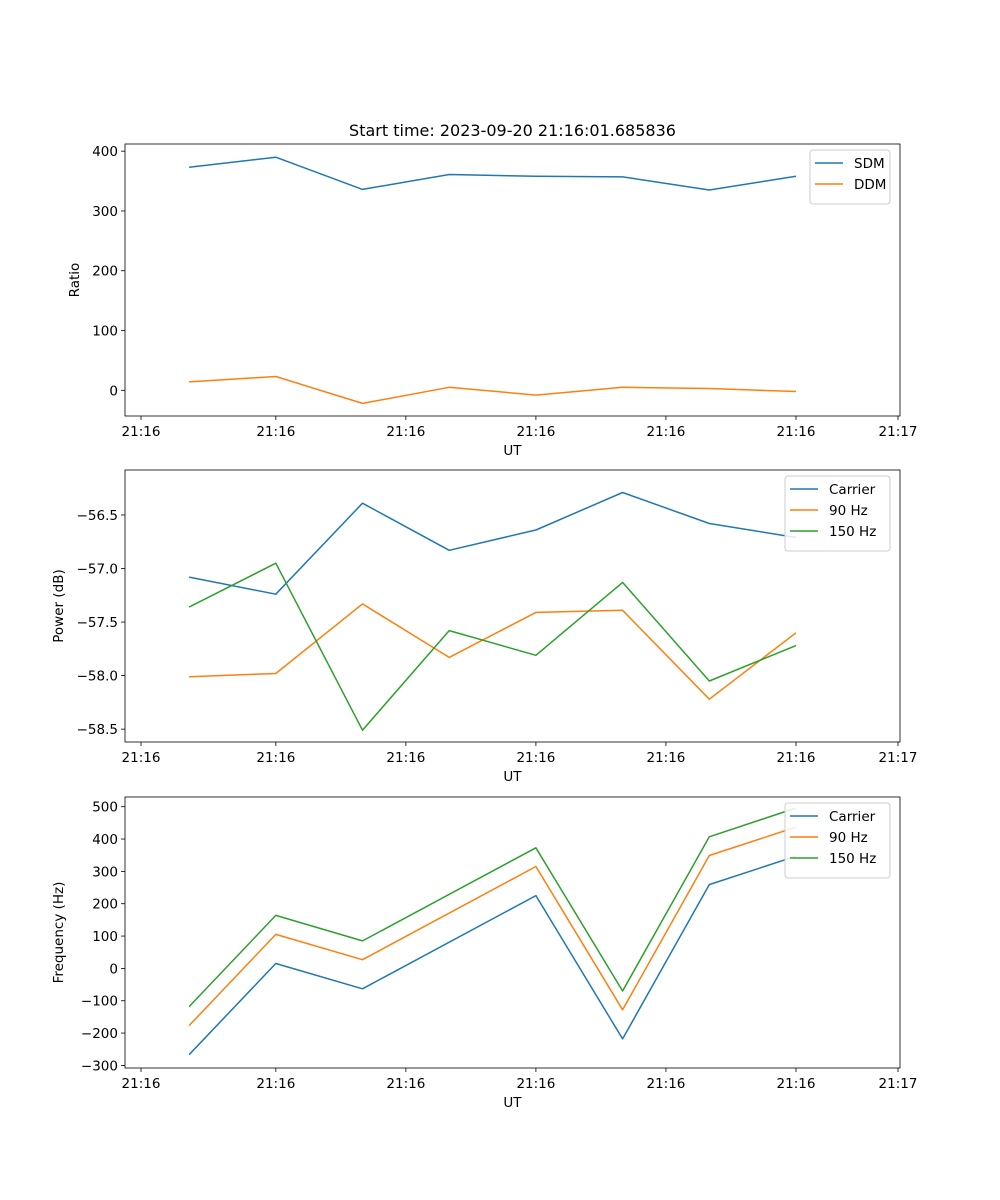 Image resolution: width=1000 pixels, height=1200 pixels. I want to click on y-tick-label: −100, so click(99, 1002).